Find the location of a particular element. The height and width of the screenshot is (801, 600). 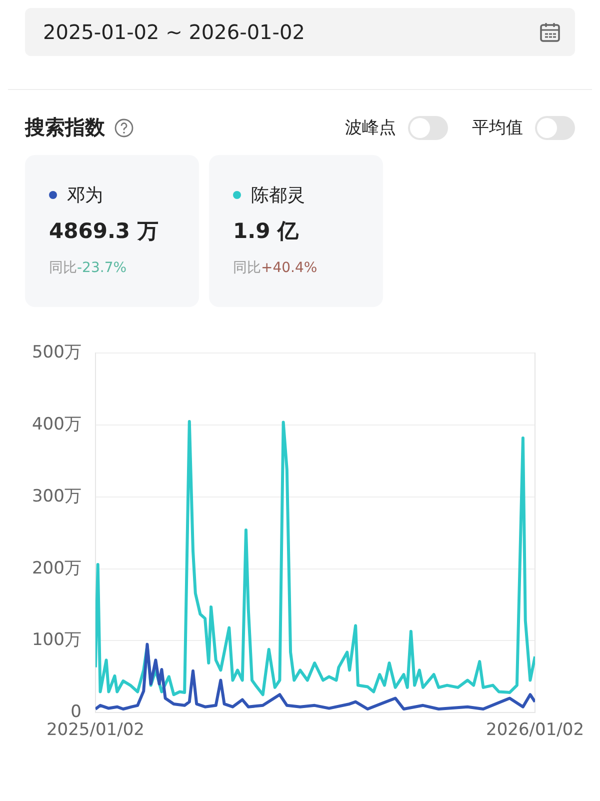

y-tick-label: 300万 is located at coordinates (57, 496).